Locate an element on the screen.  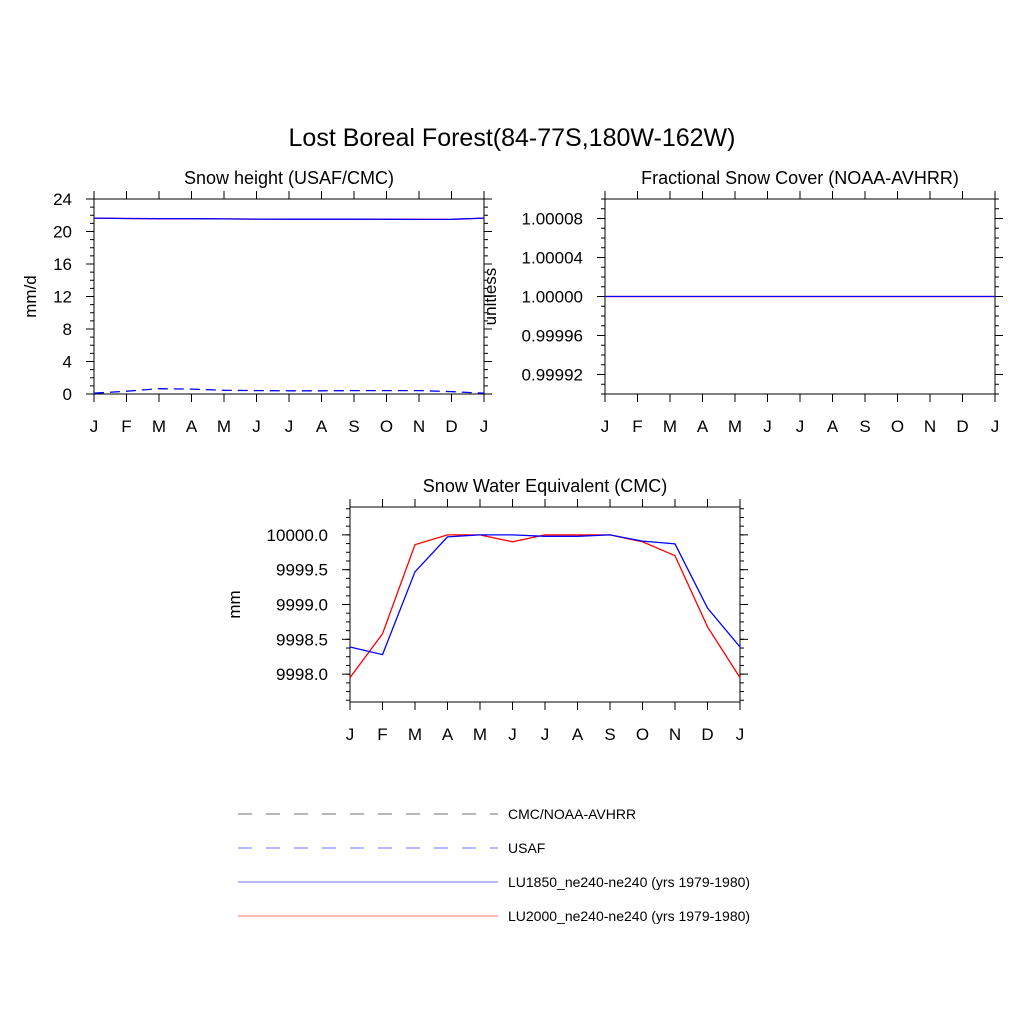
y-axis-label: mm/d is located at coordinates (30, 296).